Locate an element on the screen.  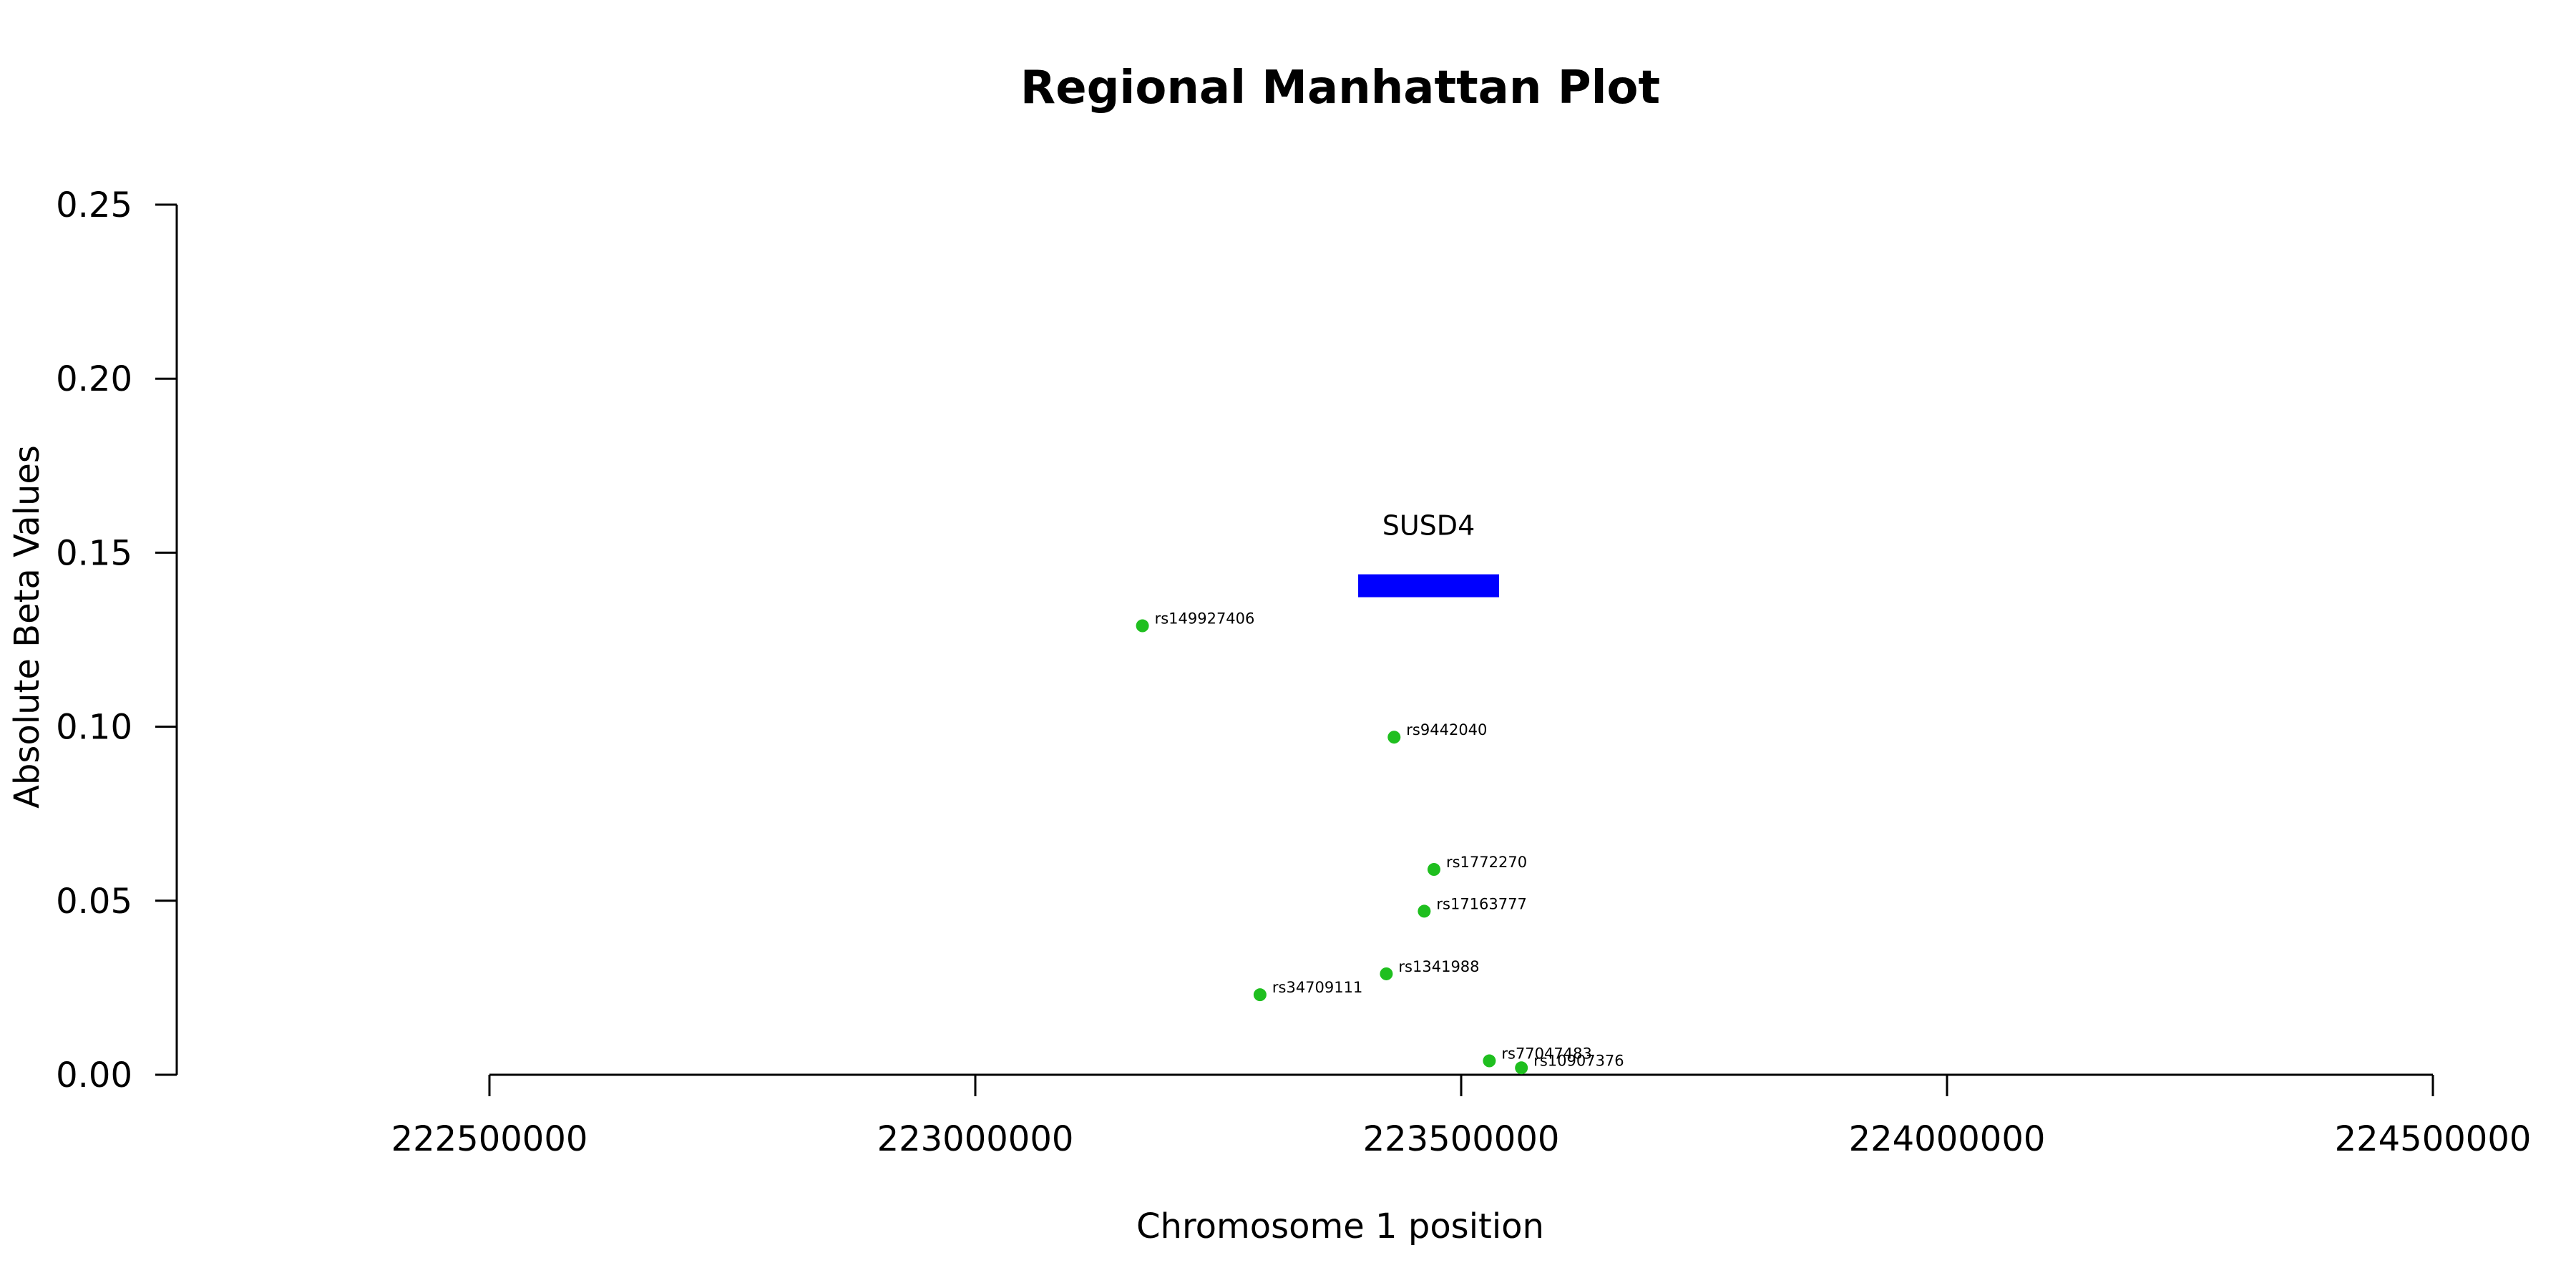
y-tick-label: 0.20 is located at coordinates (94, 379).